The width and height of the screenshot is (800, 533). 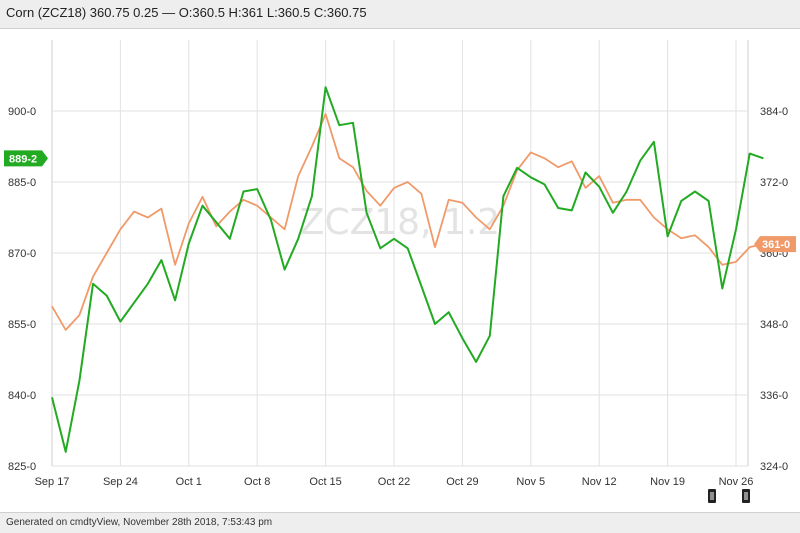 I want to click on x-axis-tick-label: Oct 1, so click(x=189, y=482).